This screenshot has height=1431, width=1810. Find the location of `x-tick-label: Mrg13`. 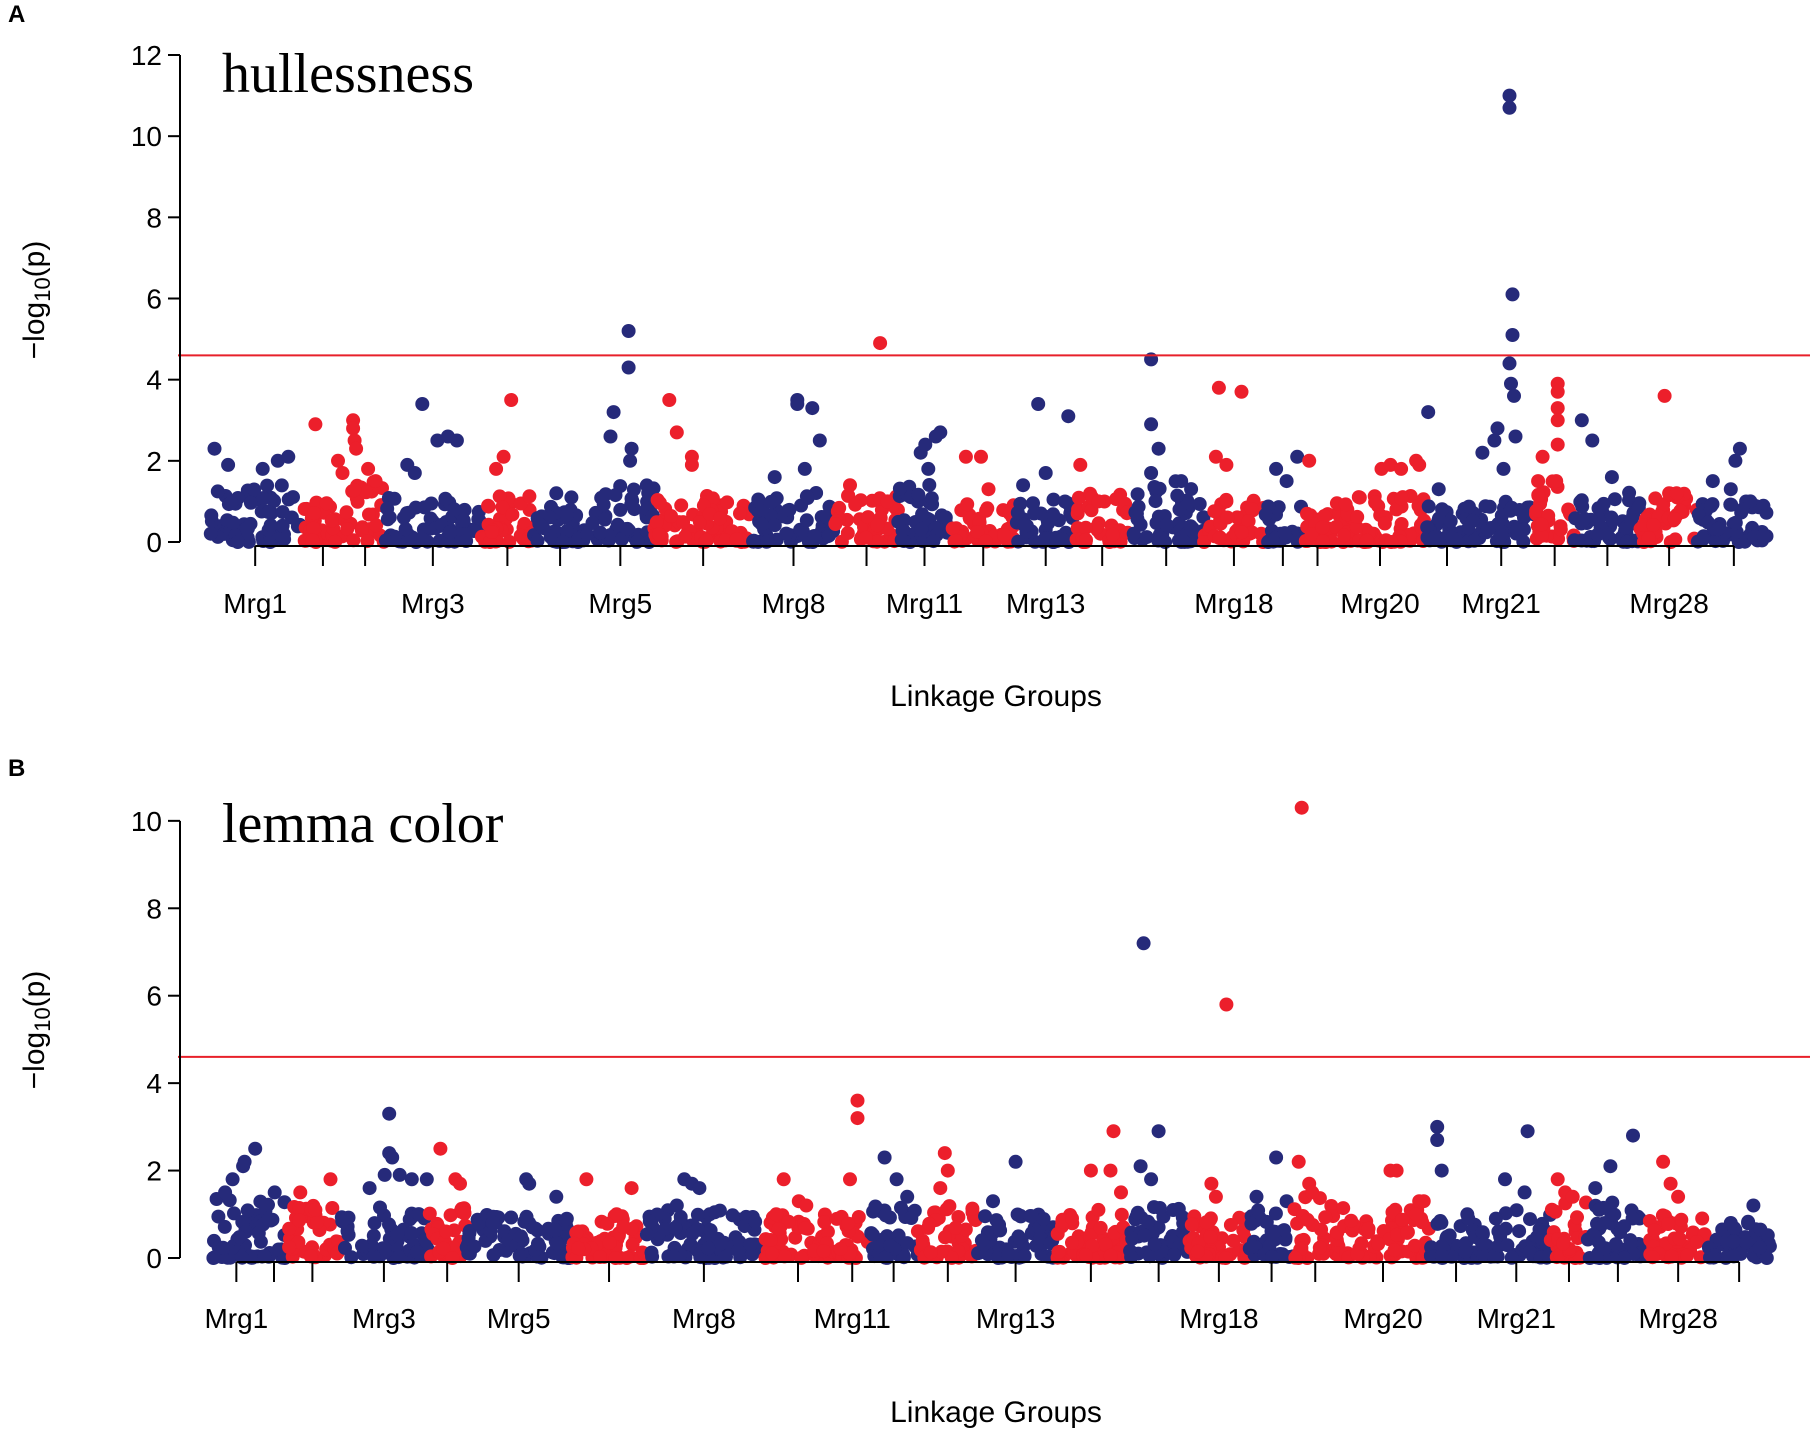

x-tick-label: Mrg13 is located at coordinates (1015, 1318).